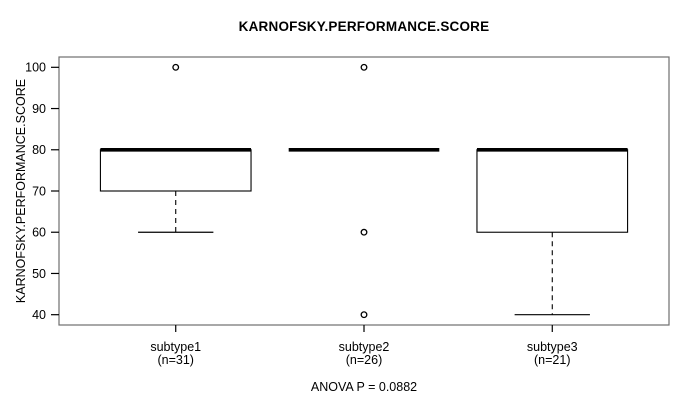  I want to click on x-axis-group-n-label: (n=31), so click(175, 360).